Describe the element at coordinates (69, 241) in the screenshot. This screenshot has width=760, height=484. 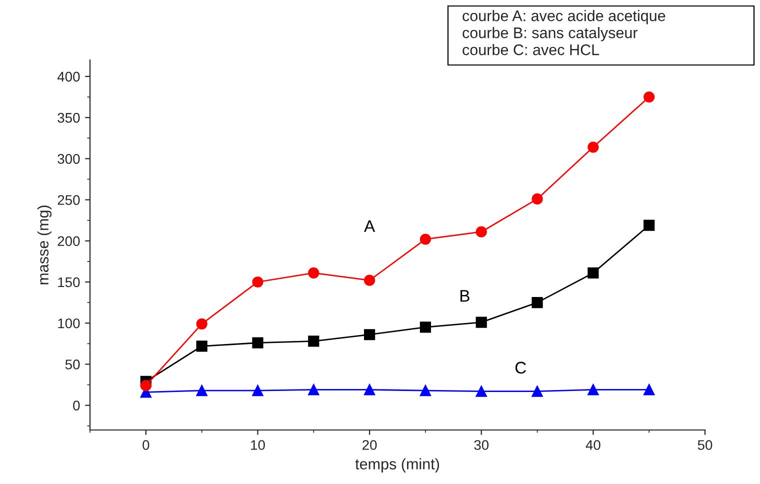
I see `y-tick-label: 200` at that location.